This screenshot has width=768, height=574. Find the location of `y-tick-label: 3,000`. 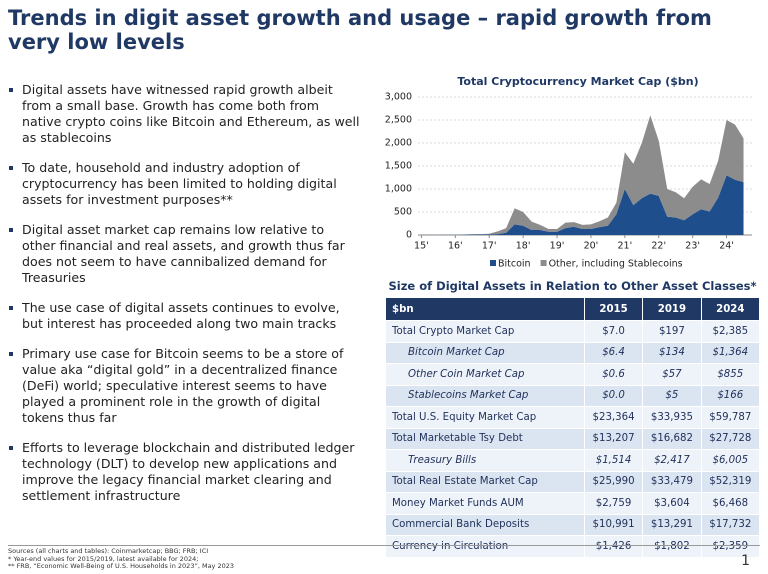

y-tick-label: 3,000 is located at coordinates (398, 97).